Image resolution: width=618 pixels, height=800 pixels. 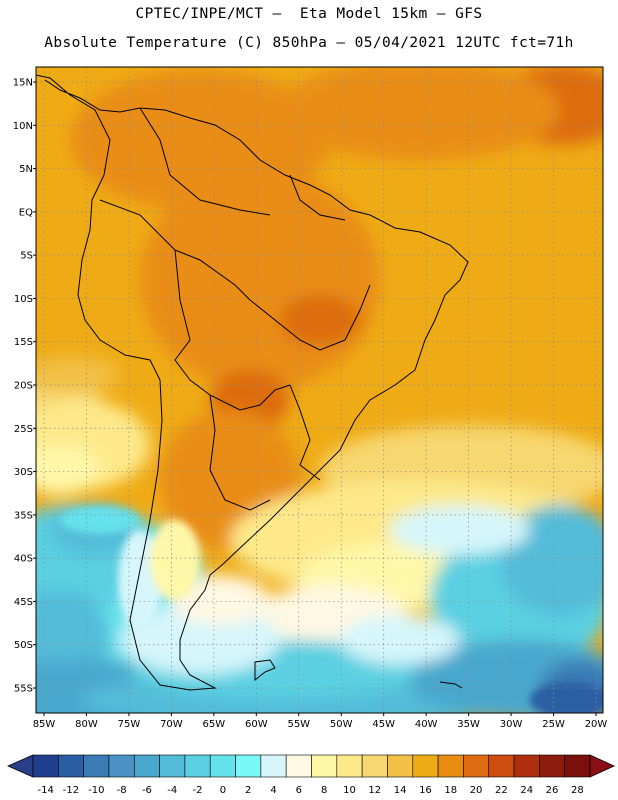 I want to click on lon-label: 75W, so click(x=129, y=724).